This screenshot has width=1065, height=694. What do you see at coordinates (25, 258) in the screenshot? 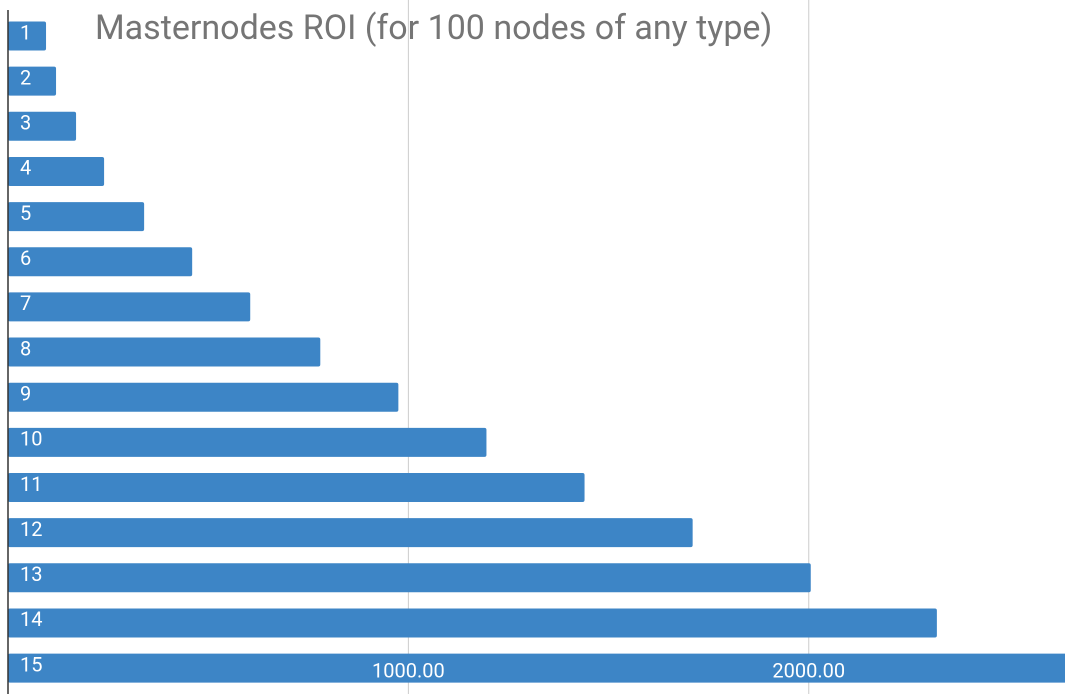
I see `category-label: 6` at bounding box center [25, 258].